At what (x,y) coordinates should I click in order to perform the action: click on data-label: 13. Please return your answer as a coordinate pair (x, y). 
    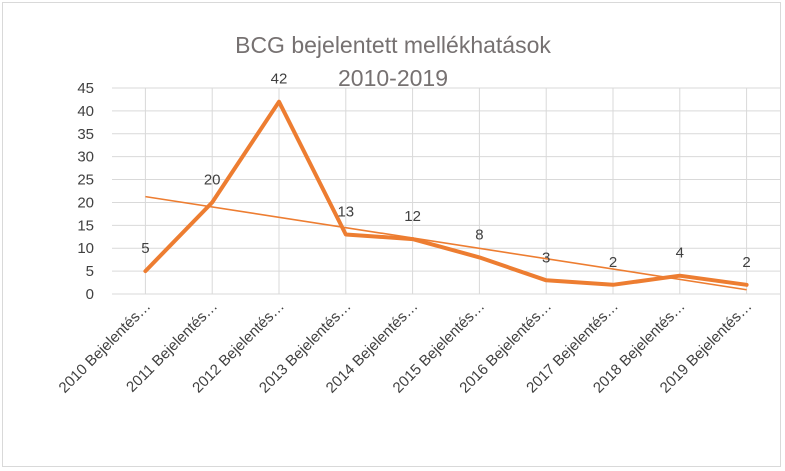
    Looking at the image, I should click on (345, 211).